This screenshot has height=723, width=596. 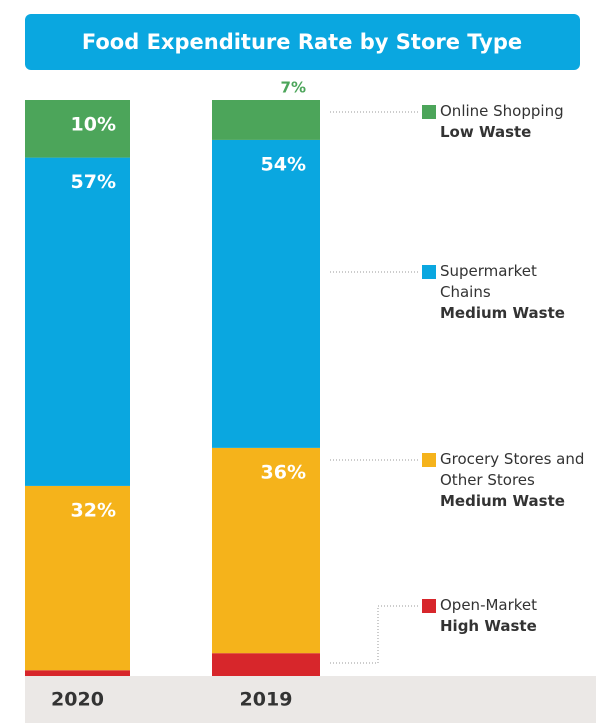 I want to click on legend-entry: Supermarket Chains Medium Waste, so click(x=515, y=292).